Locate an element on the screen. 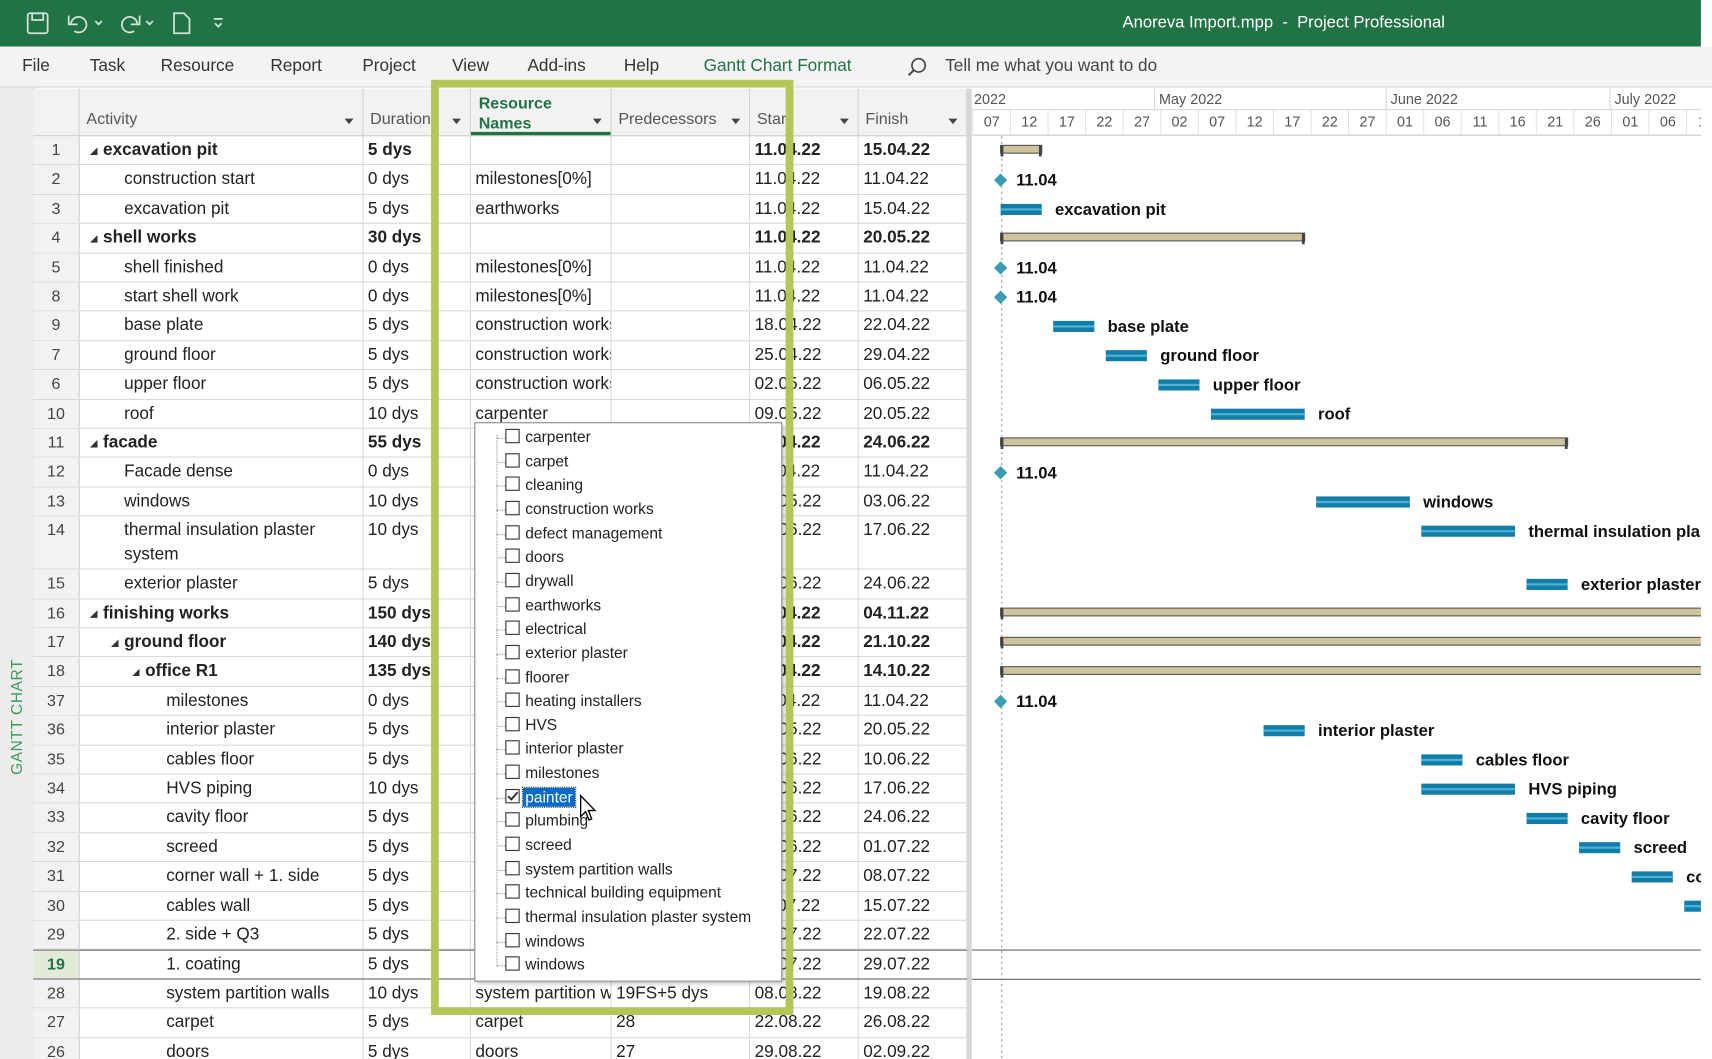 The height and width of the screenshot is (1059, 1712). cell-name: shell finished is located at coordinates (222, 267).